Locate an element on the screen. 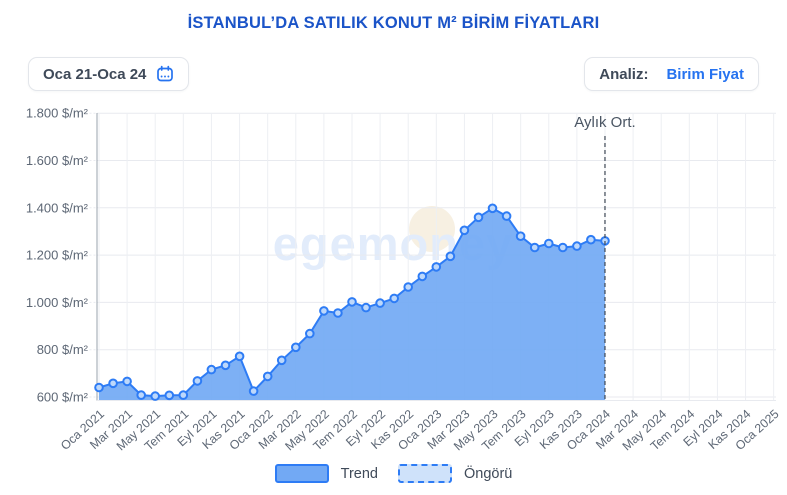  watermark-coin is located at coordinates (432, 229).